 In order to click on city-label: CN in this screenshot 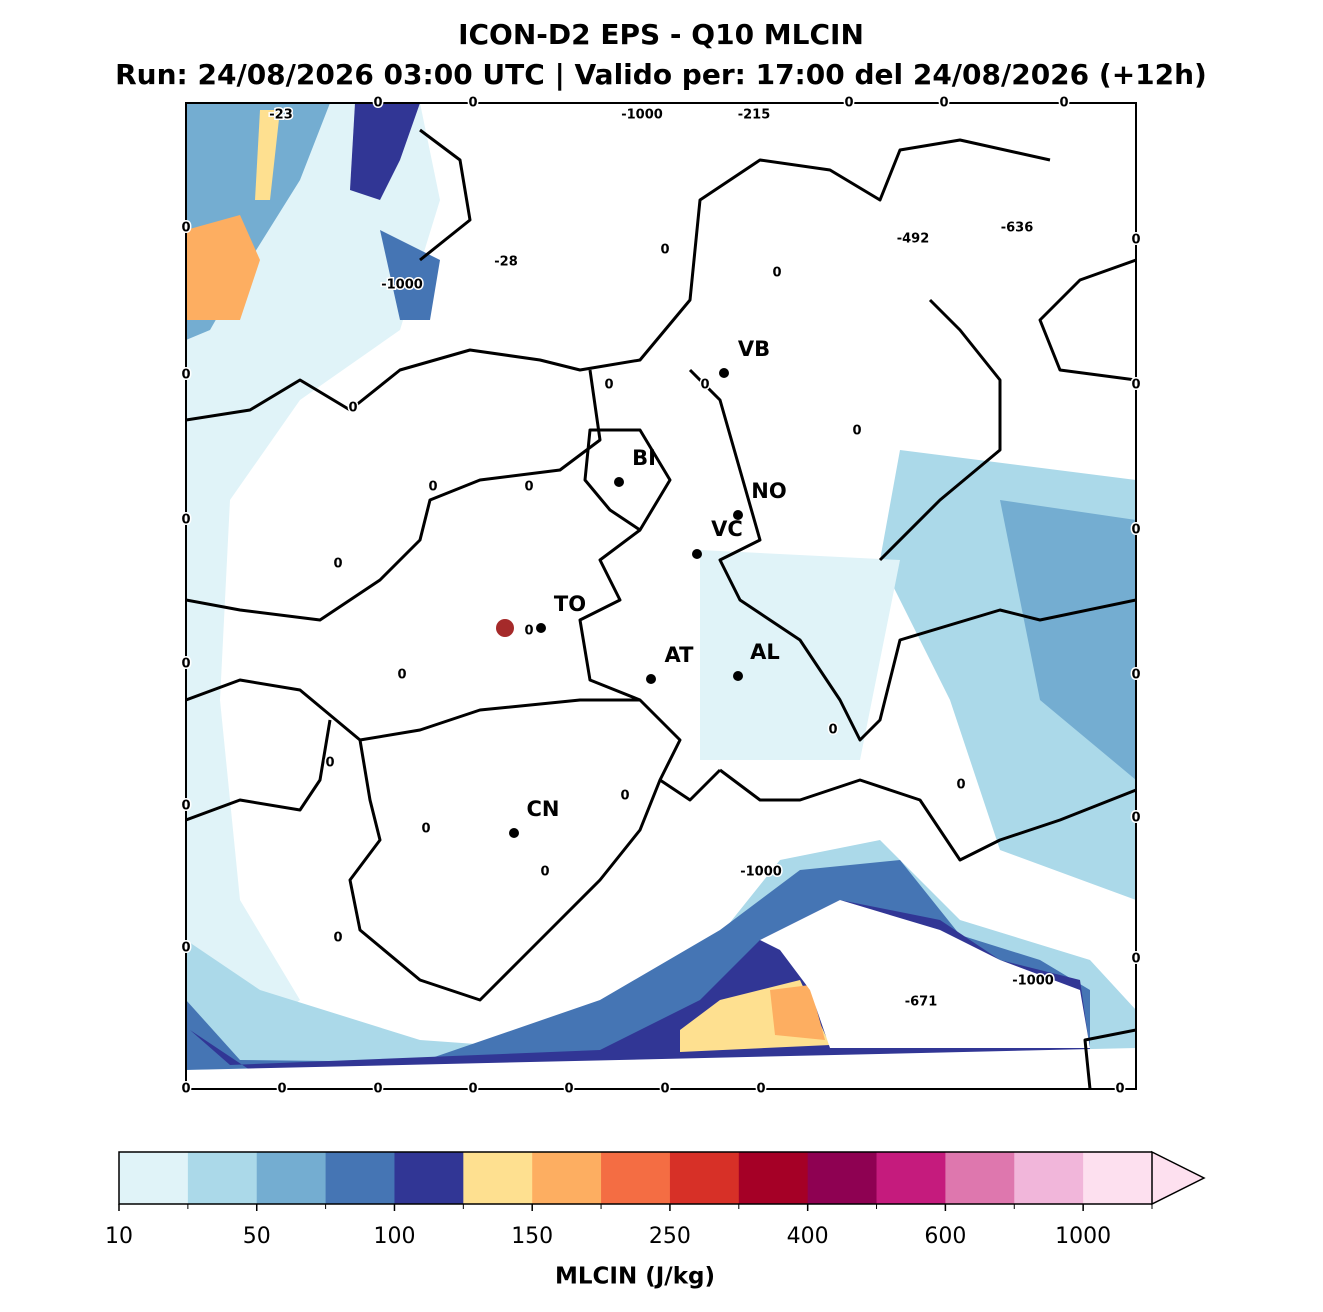, I will do `click(543, 809)`.